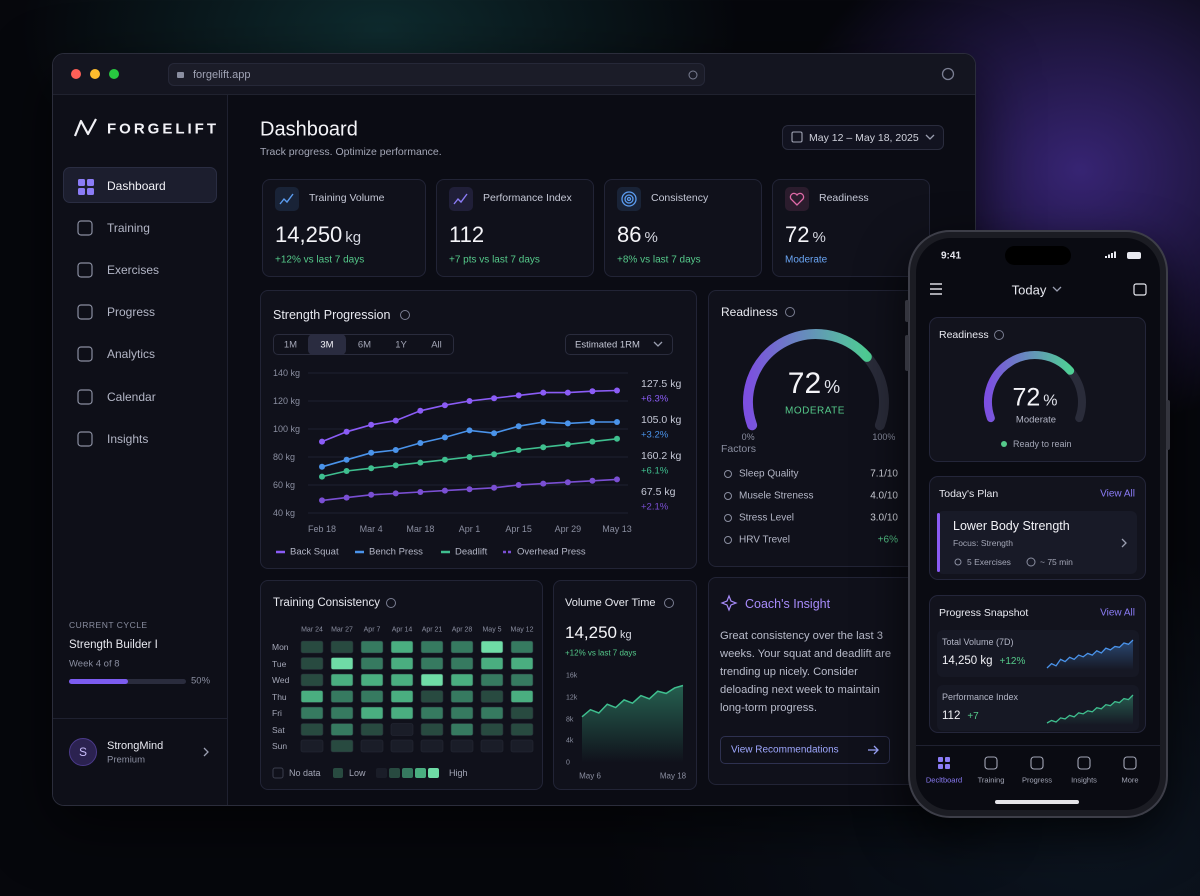 The image size is (1200, 896). Describe the element at coordinates (591, 632) in the screenshot. I see `volume-value: 14,250` at that location.